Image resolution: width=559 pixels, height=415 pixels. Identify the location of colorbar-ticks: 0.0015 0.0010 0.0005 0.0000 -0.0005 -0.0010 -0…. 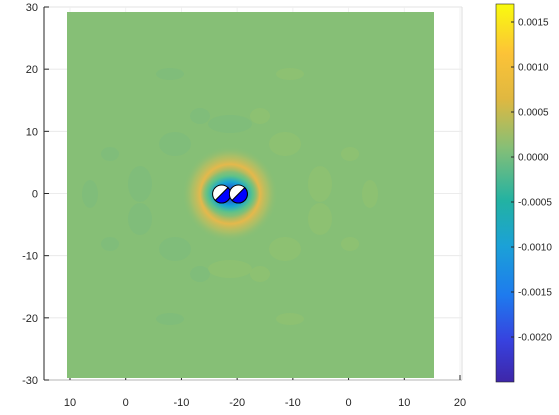
(531, 181).